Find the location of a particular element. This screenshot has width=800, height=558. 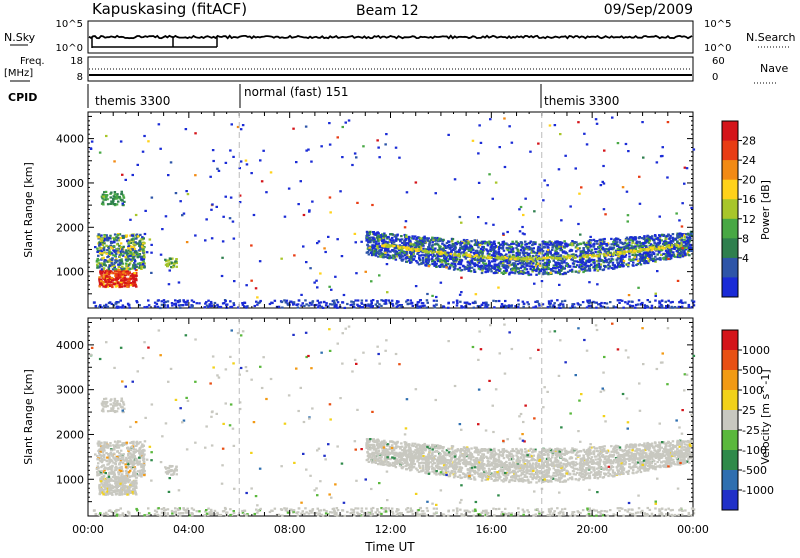

freq-label-1: Freq. is located at coordinates (32, 61).